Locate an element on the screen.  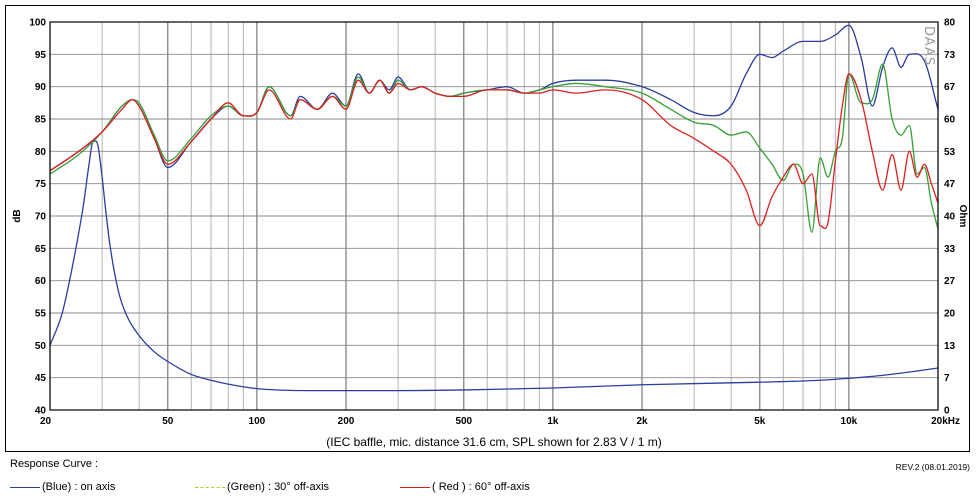
y2-tick-label: 53 is located at coordinates (950, 152).